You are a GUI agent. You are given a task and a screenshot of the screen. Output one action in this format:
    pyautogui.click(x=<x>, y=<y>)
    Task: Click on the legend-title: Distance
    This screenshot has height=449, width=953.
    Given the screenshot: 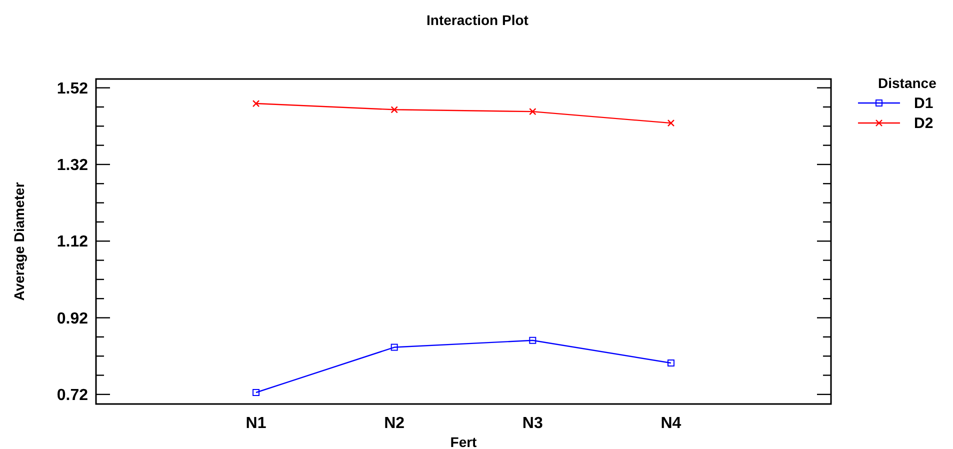 What is the action you would take?
    pyautogui.click(x=907, y=83)
    